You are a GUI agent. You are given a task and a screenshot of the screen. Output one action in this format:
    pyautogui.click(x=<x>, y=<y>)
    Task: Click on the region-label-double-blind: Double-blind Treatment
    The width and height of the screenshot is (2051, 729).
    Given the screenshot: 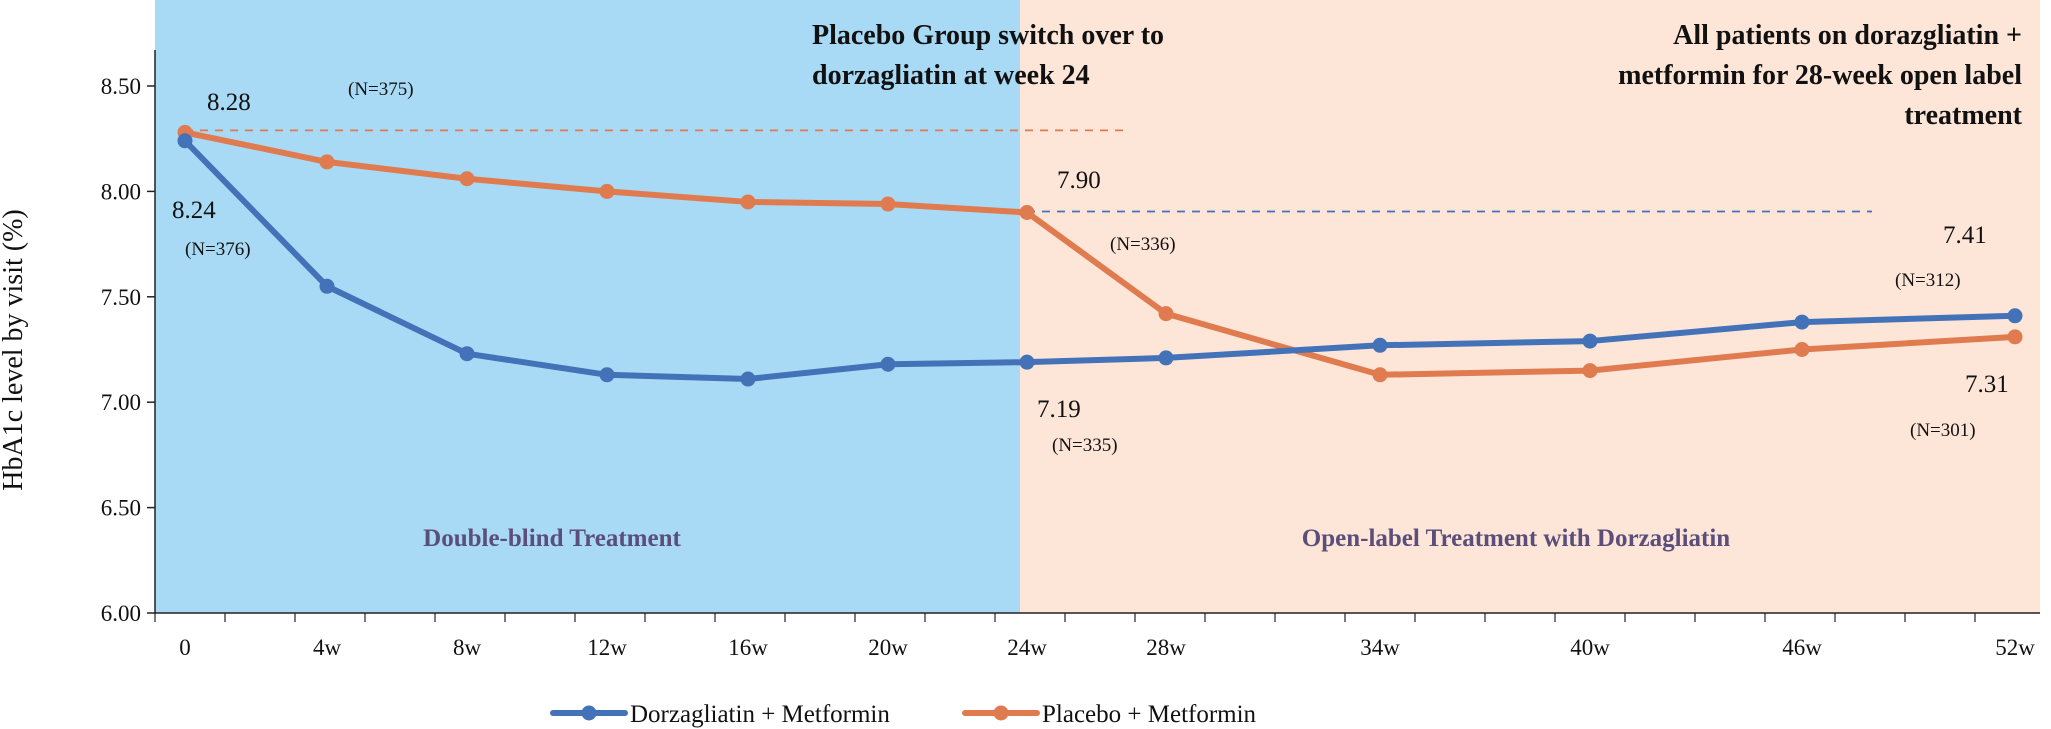 What is the action you would take?
    pyautogui.click(x=552, y=538)
    